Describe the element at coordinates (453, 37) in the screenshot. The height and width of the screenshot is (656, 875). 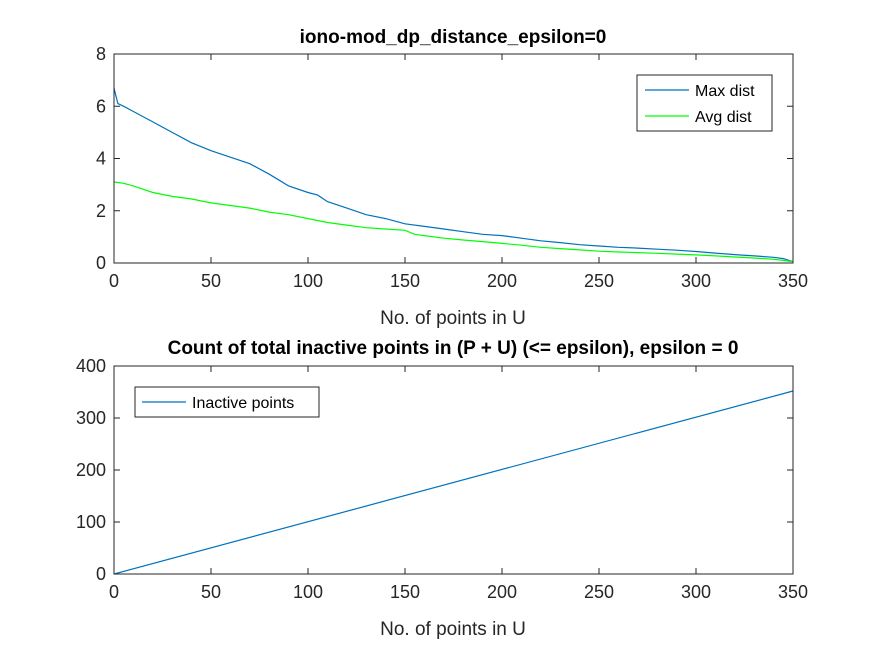
I see `top-plot-title: iono-mod_dp_distance_epsilon=0` at that location.